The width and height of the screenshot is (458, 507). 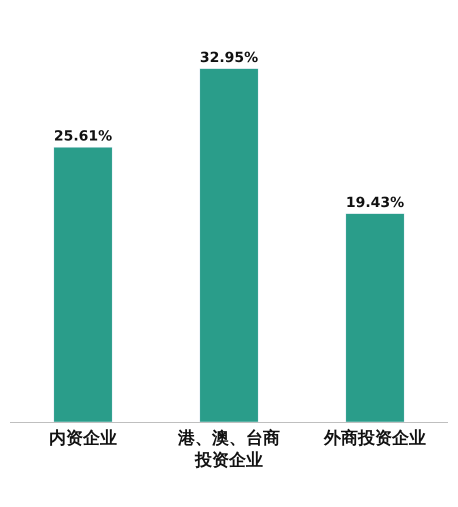 I want to click on data-label: 32.95%, so click(x=229, y=58).